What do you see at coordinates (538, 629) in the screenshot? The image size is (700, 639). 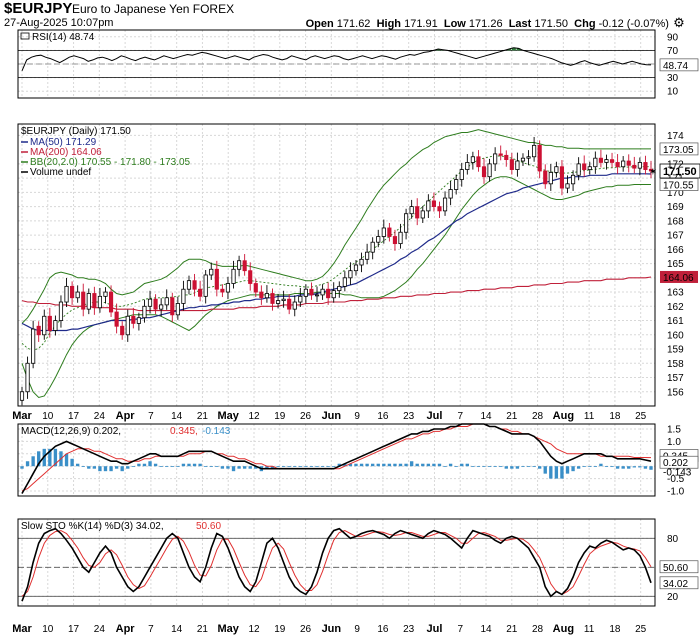 I see `sto-x-label: 28` at bounding box center [538, 629].